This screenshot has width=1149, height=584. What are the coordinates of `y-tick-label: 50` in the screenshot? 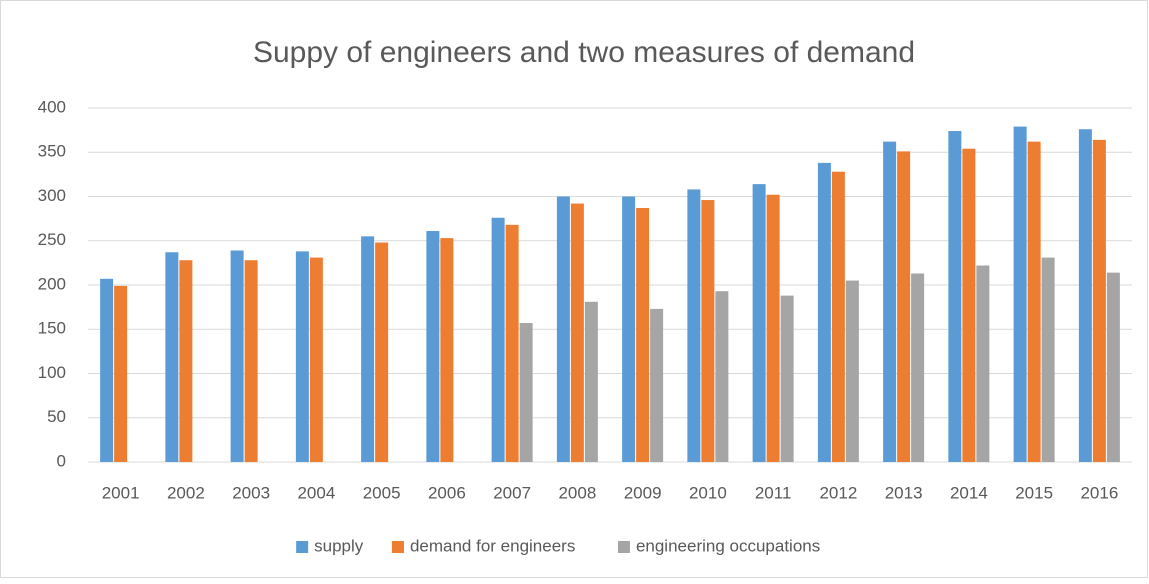 It's located at (56, 416).